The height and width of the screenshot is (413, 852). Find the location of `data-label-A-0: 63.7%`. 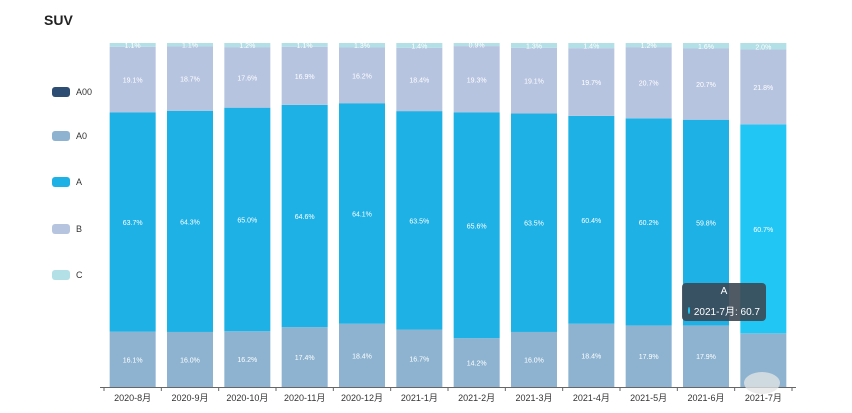

data-label-A-0: 63.7% is located at coordinates (133, 223).